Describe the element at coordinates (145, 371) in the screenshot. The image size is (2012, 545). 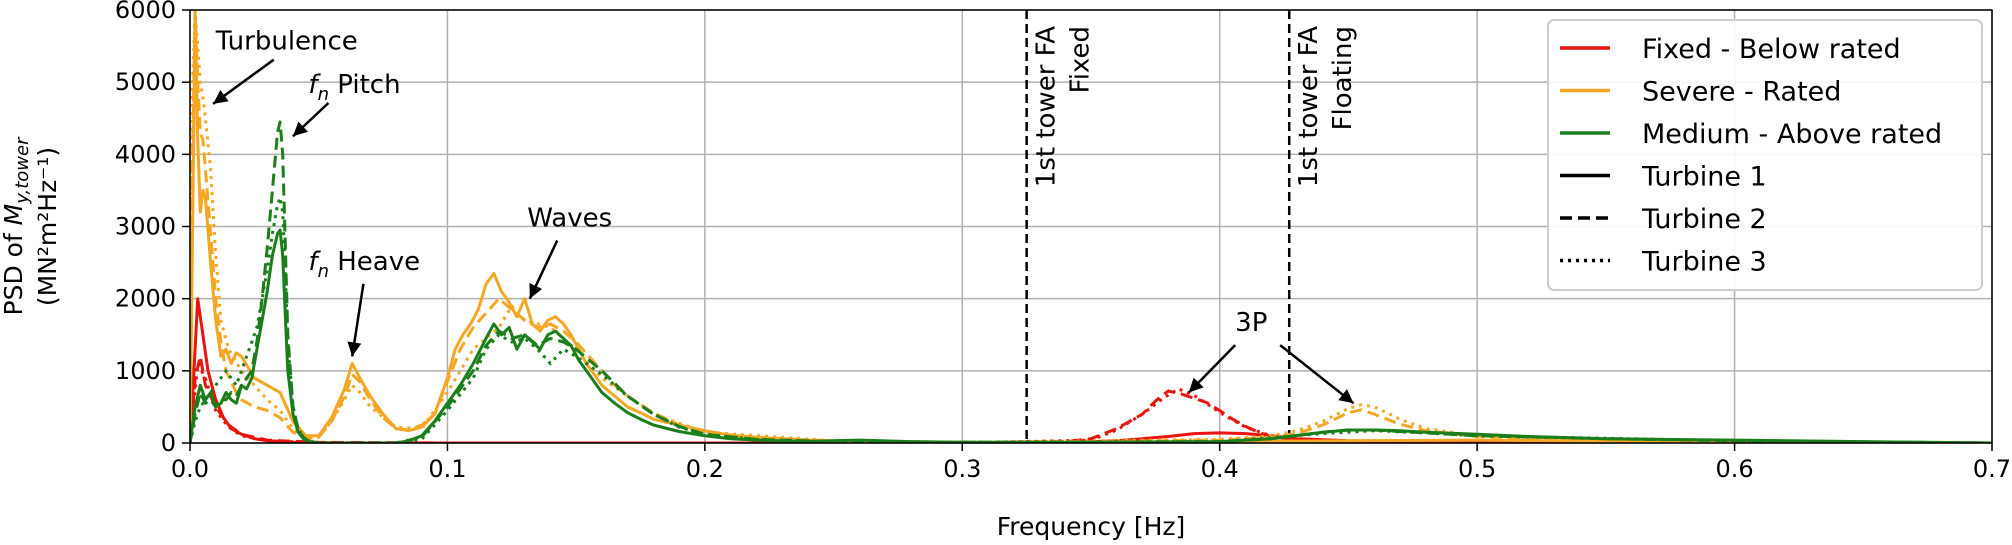
I see `y-tick-label-1: 1000` at that location.